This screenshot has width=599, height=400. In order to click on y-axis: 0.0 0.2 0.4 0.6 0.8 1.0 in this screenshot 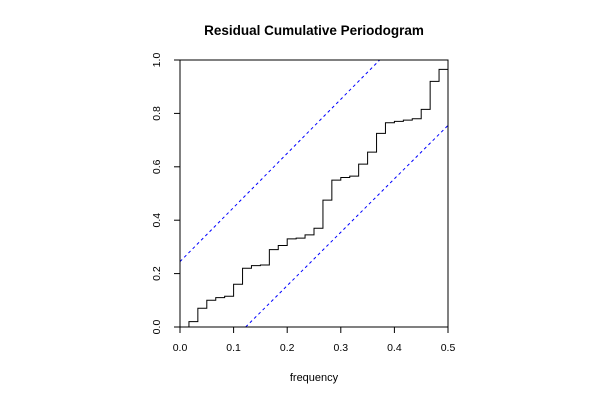, I will do `click(165, 194)`.